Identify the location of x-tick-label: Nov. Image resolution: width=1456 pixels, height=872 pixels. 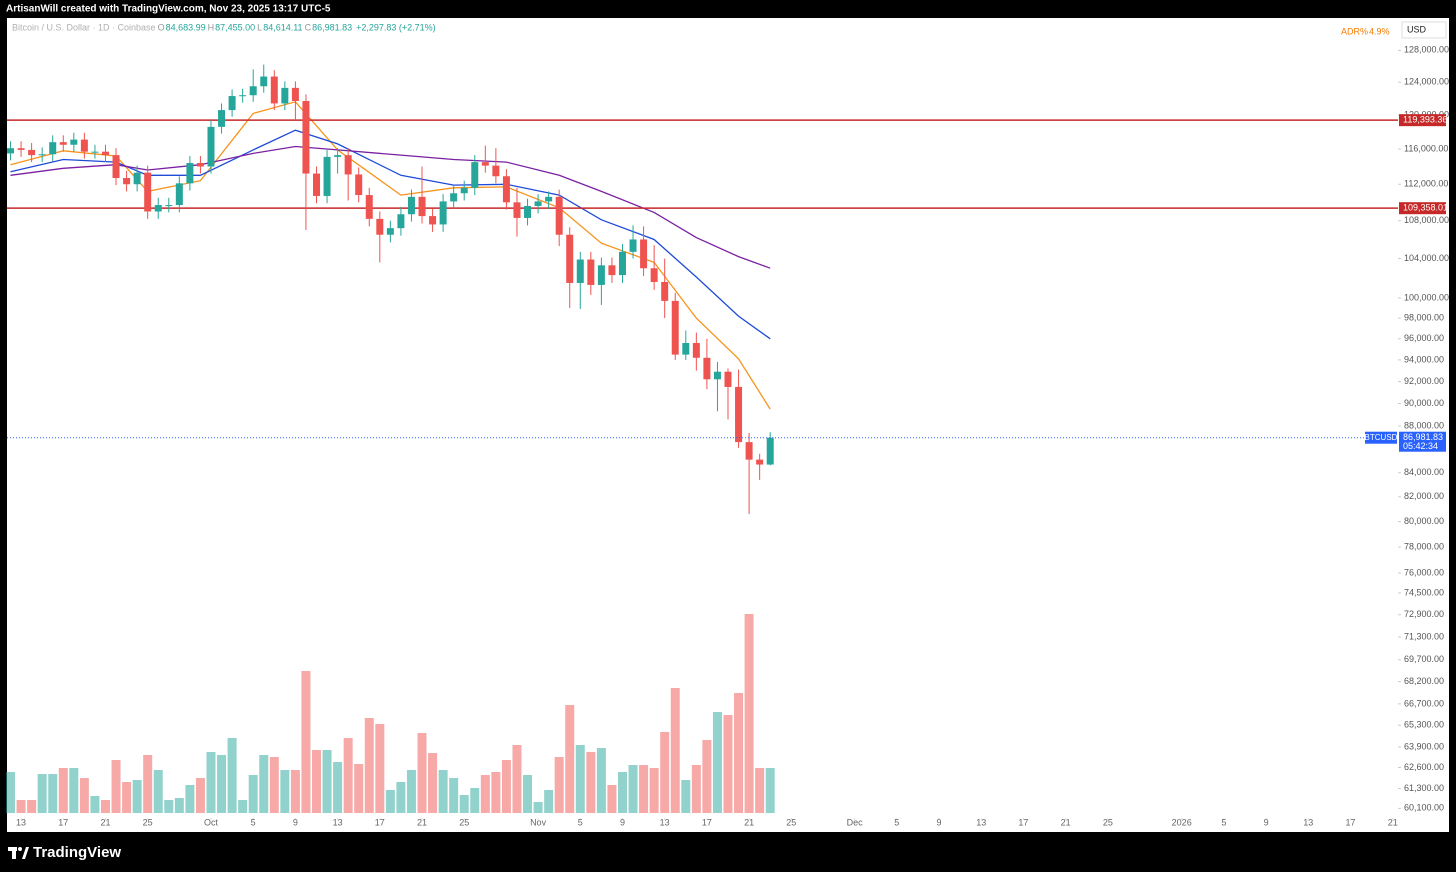
(538, 822).